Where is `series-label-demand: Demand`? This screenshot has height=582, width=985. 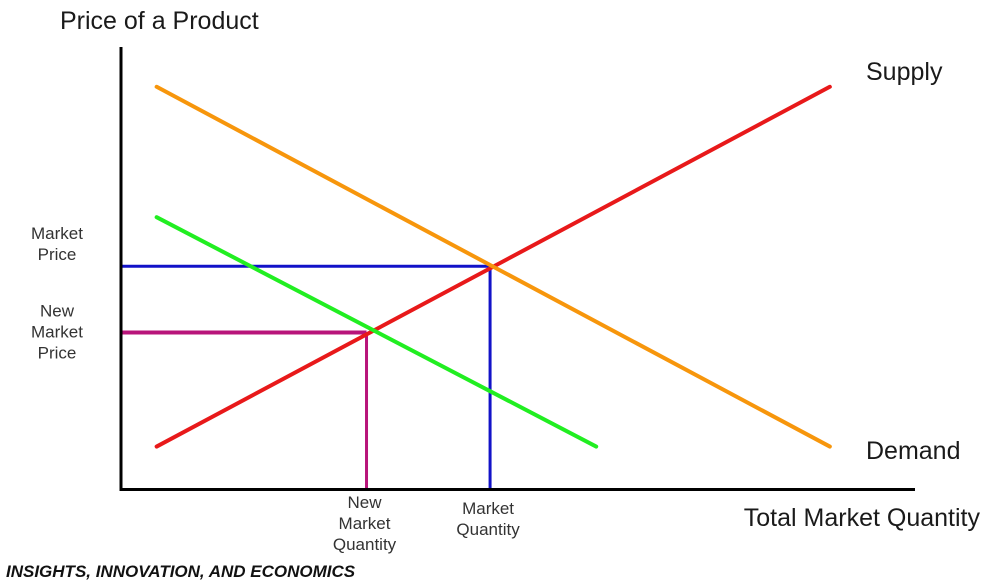 series-label-demand: Demand is located at coordinates (913, 451).